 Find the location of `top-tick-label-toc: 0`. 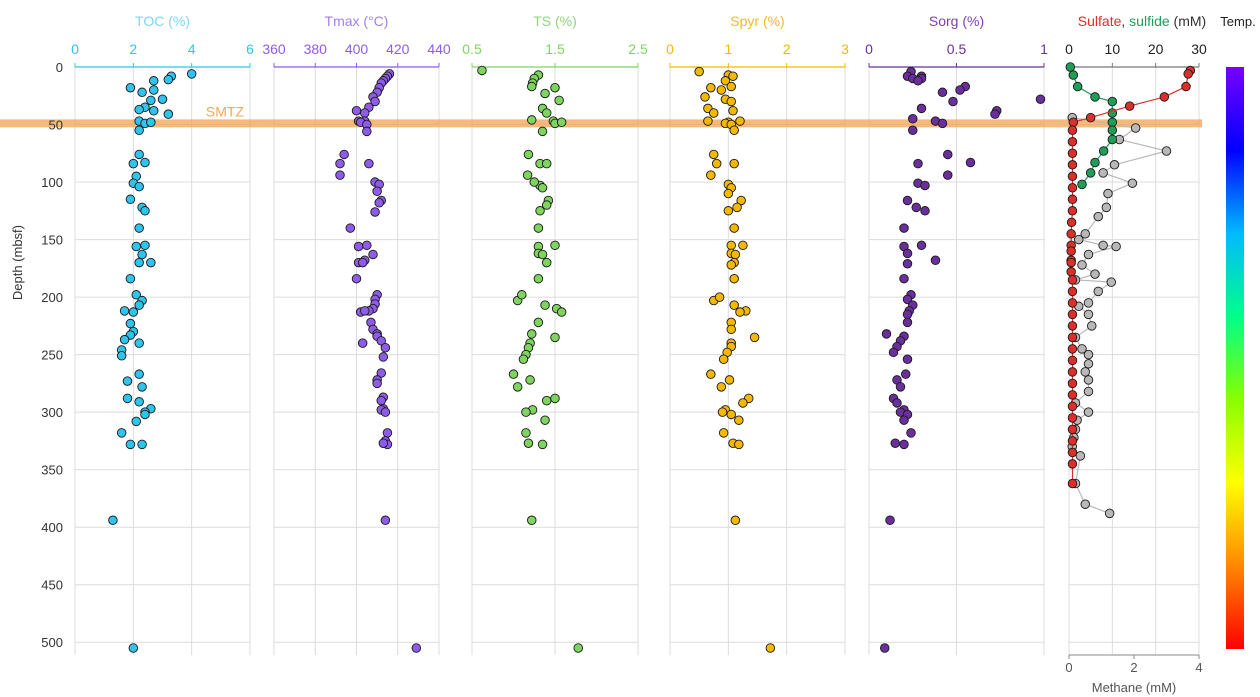

top-tick-label-toc: 0 is located at coordinates (75, 49).